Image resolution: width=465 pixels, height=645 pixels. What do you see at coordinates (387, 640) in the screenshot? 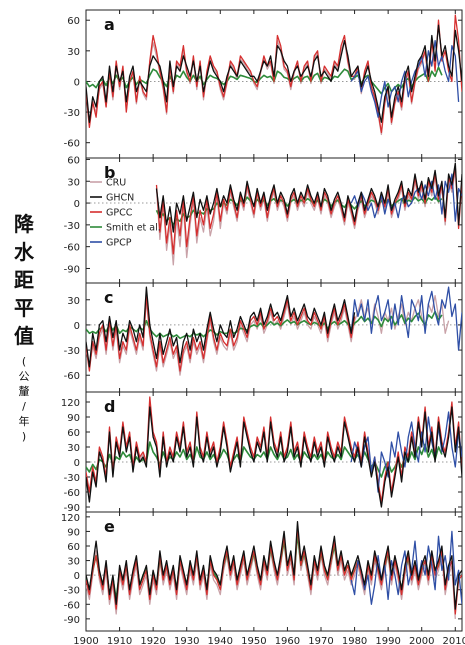
I see `x-tick-label: 1990` at bounding box center [387, 640].